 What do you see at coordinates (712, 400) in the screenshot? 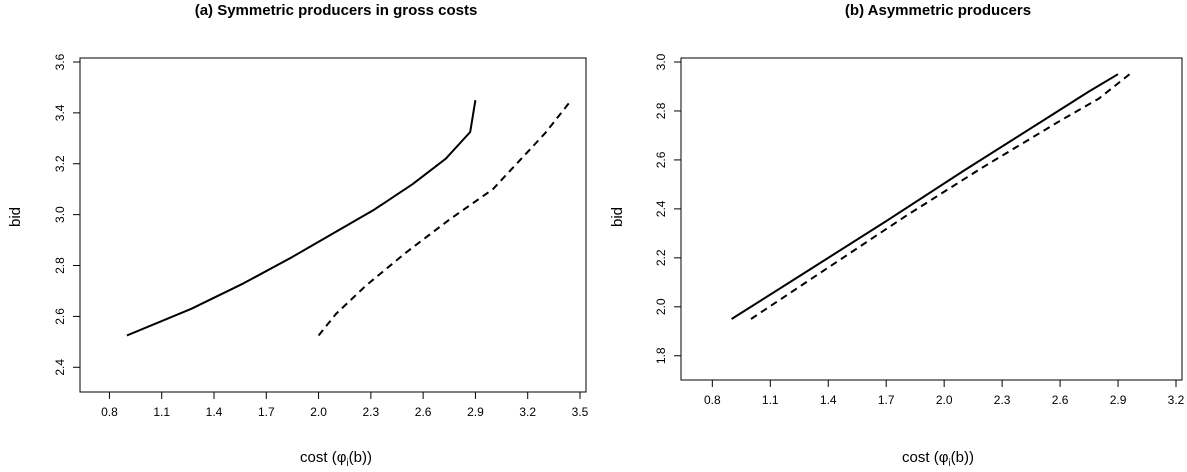
I see `panel-b-x-tick-label: 0.8` at bounding box center [712, 400].